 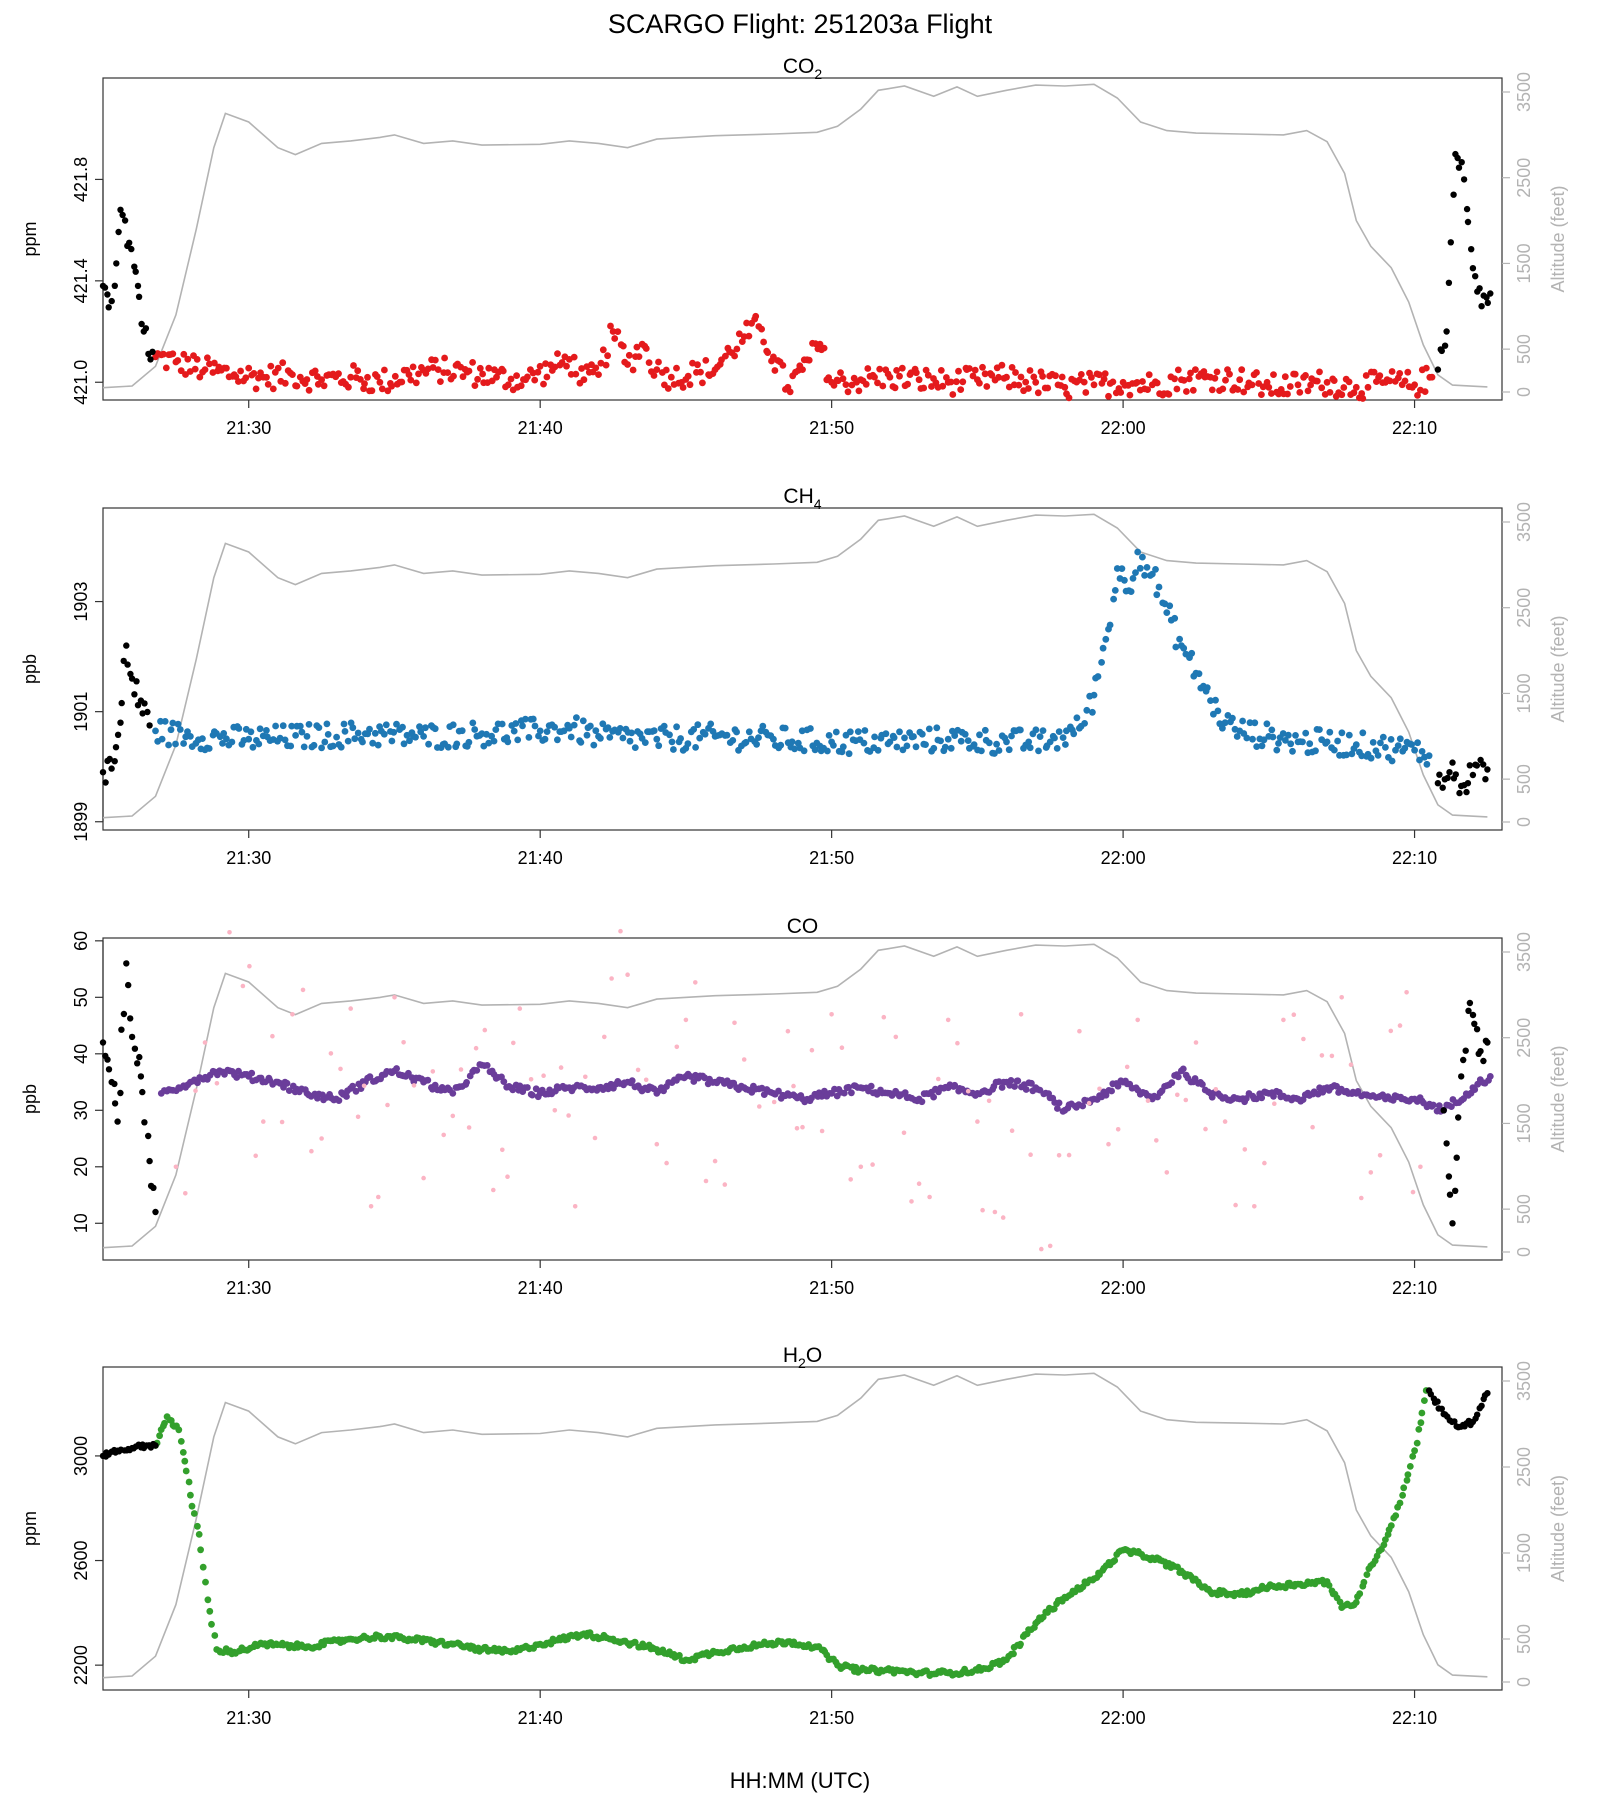 I want to click on altitude-tick-label: 0, so click(x=1524, y=1252).